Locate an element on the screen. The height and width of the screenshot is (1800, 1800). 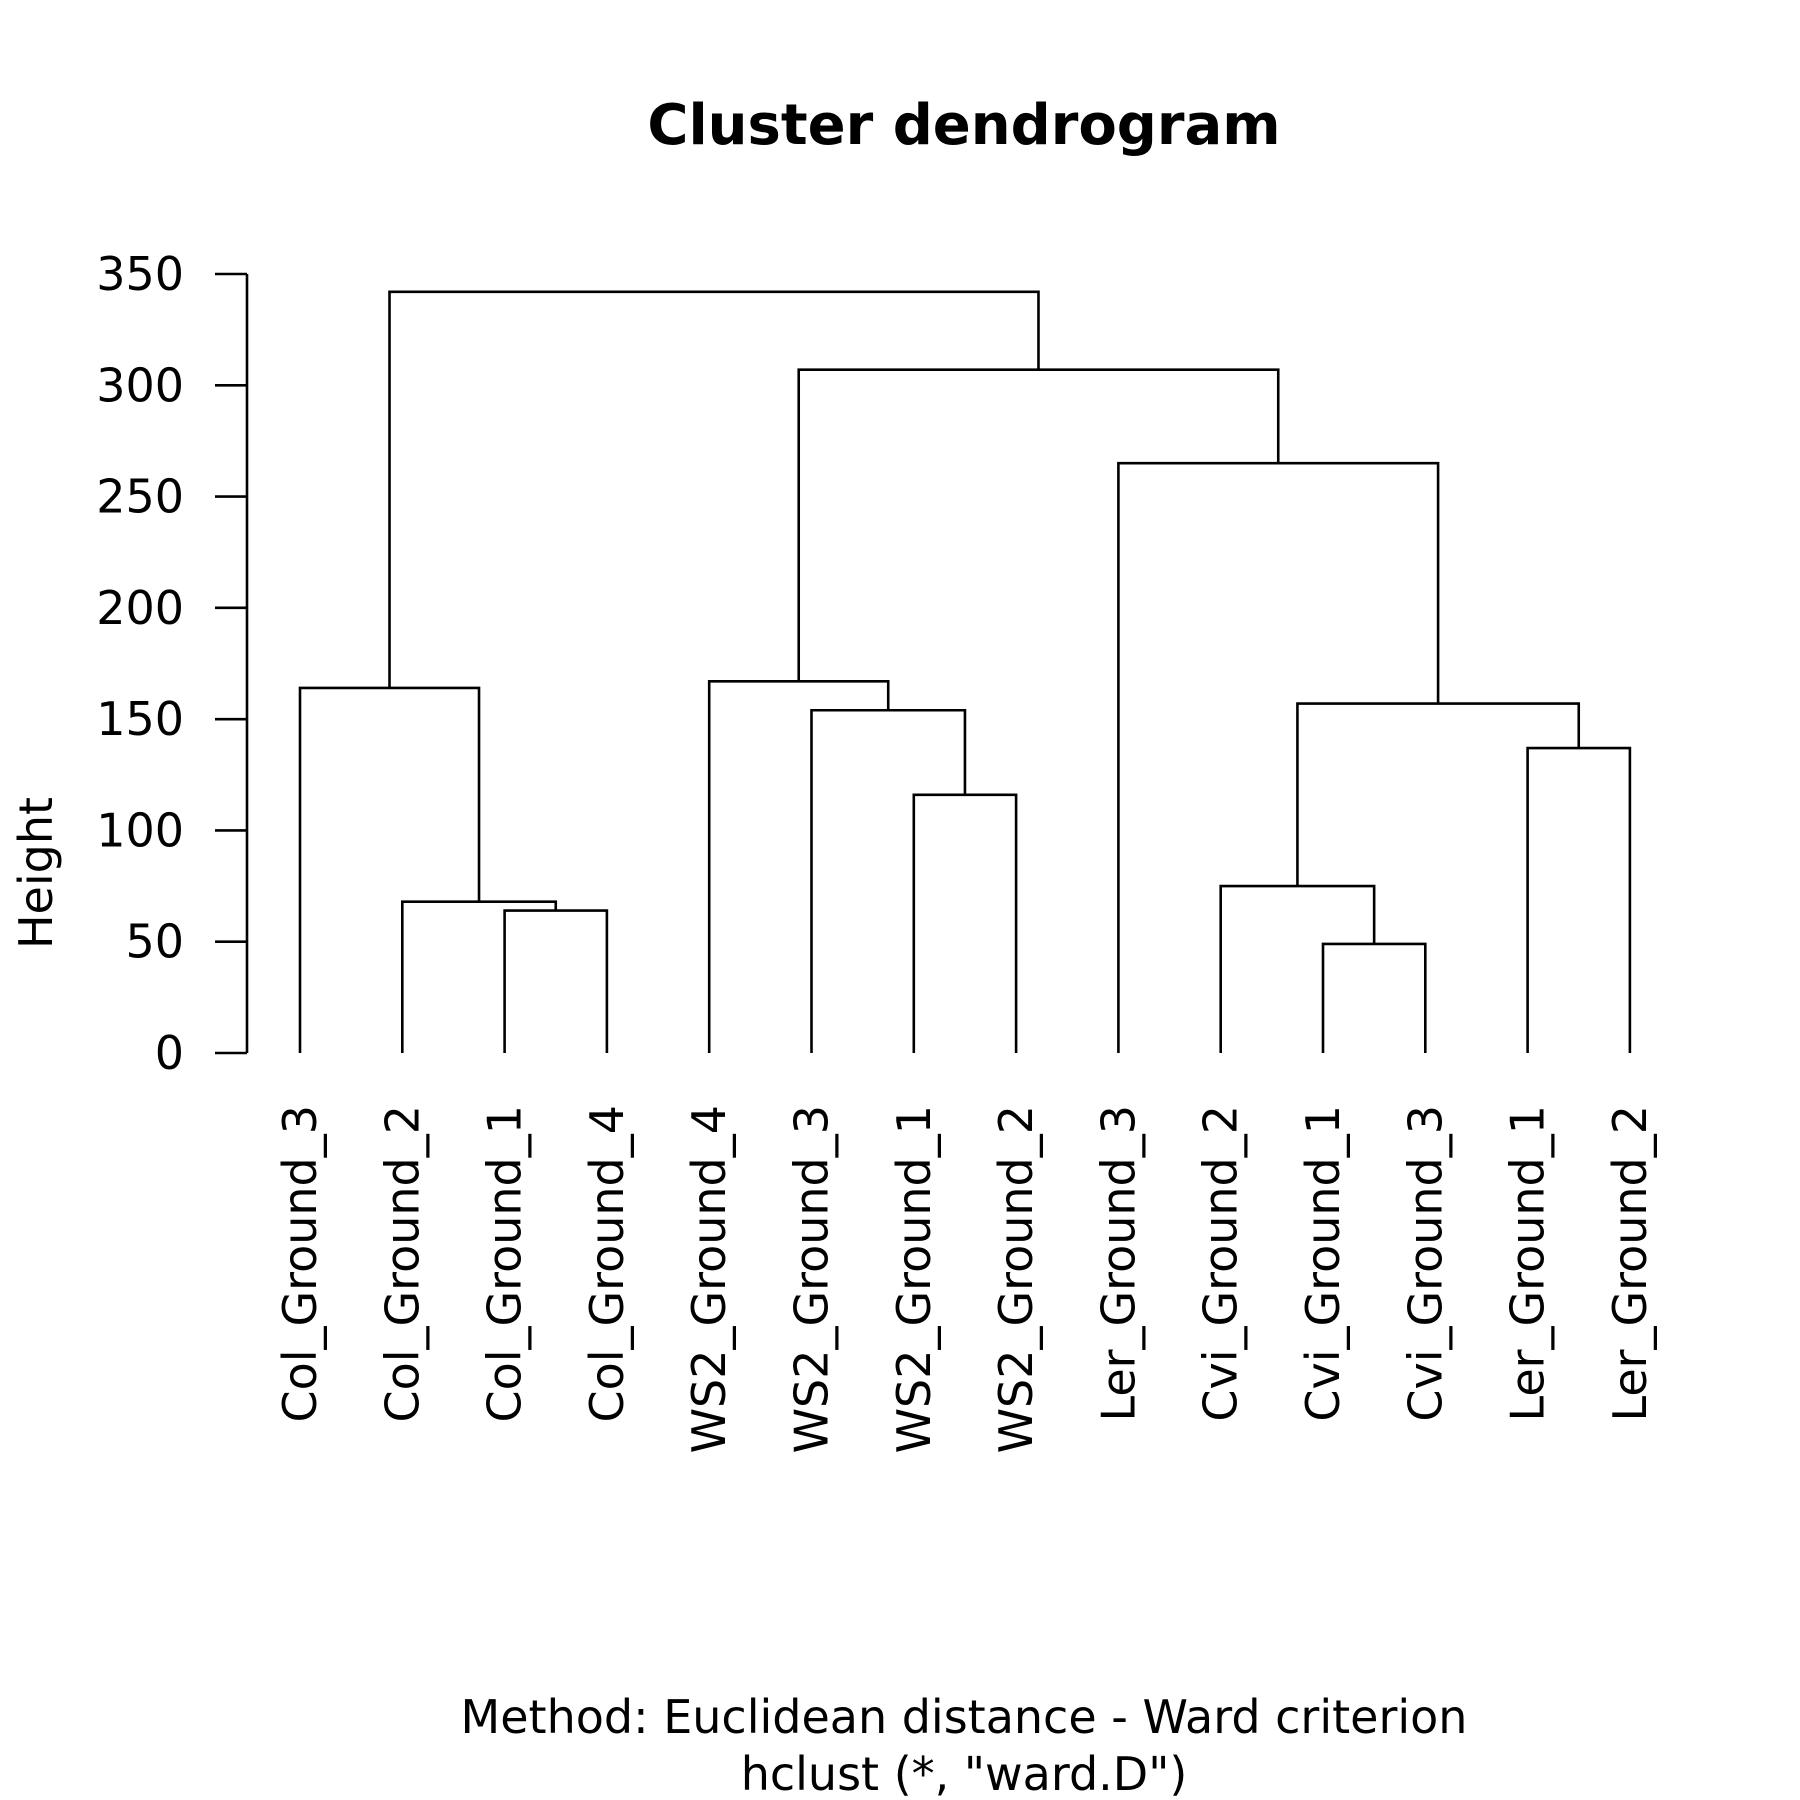
y-tick-label: 0 is located at coordinates (169, 1053).